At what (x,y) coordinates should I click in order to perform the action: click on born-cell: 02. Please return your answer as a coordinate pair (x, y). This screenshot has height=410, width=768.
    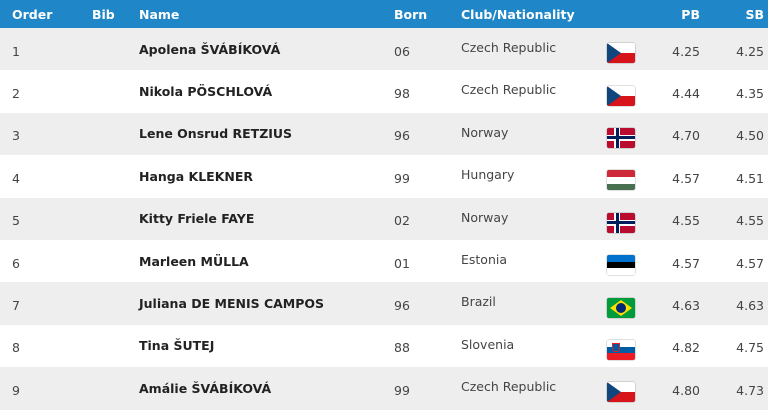
    Looking at the image, I should click on (402, 221).